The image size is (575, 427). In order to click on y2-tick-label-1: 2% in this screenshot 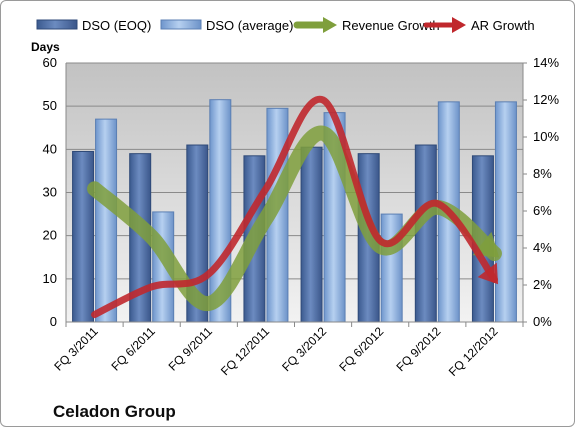, I will do `click(542, 284)`.